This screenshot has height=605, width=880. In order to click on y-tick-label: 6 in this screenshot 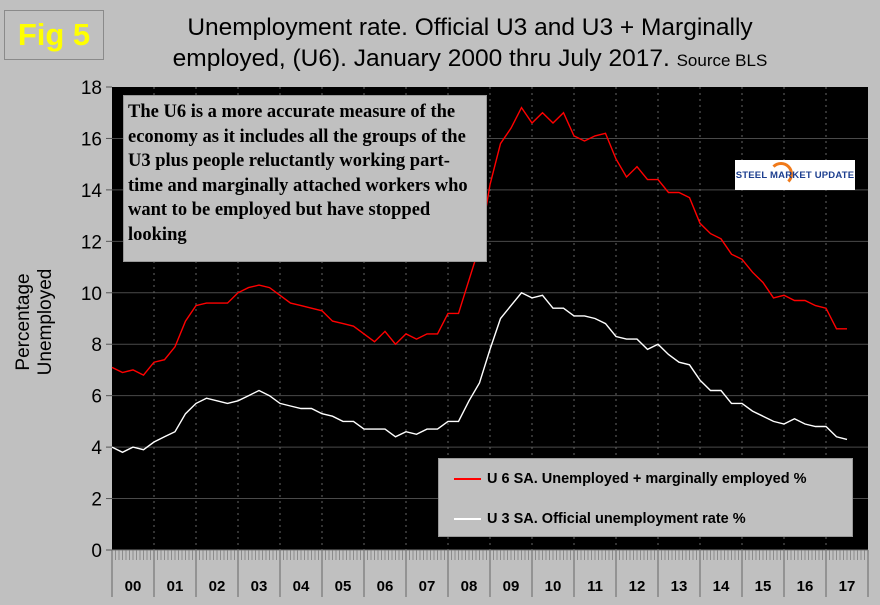, I will do `click(96, 397)`.